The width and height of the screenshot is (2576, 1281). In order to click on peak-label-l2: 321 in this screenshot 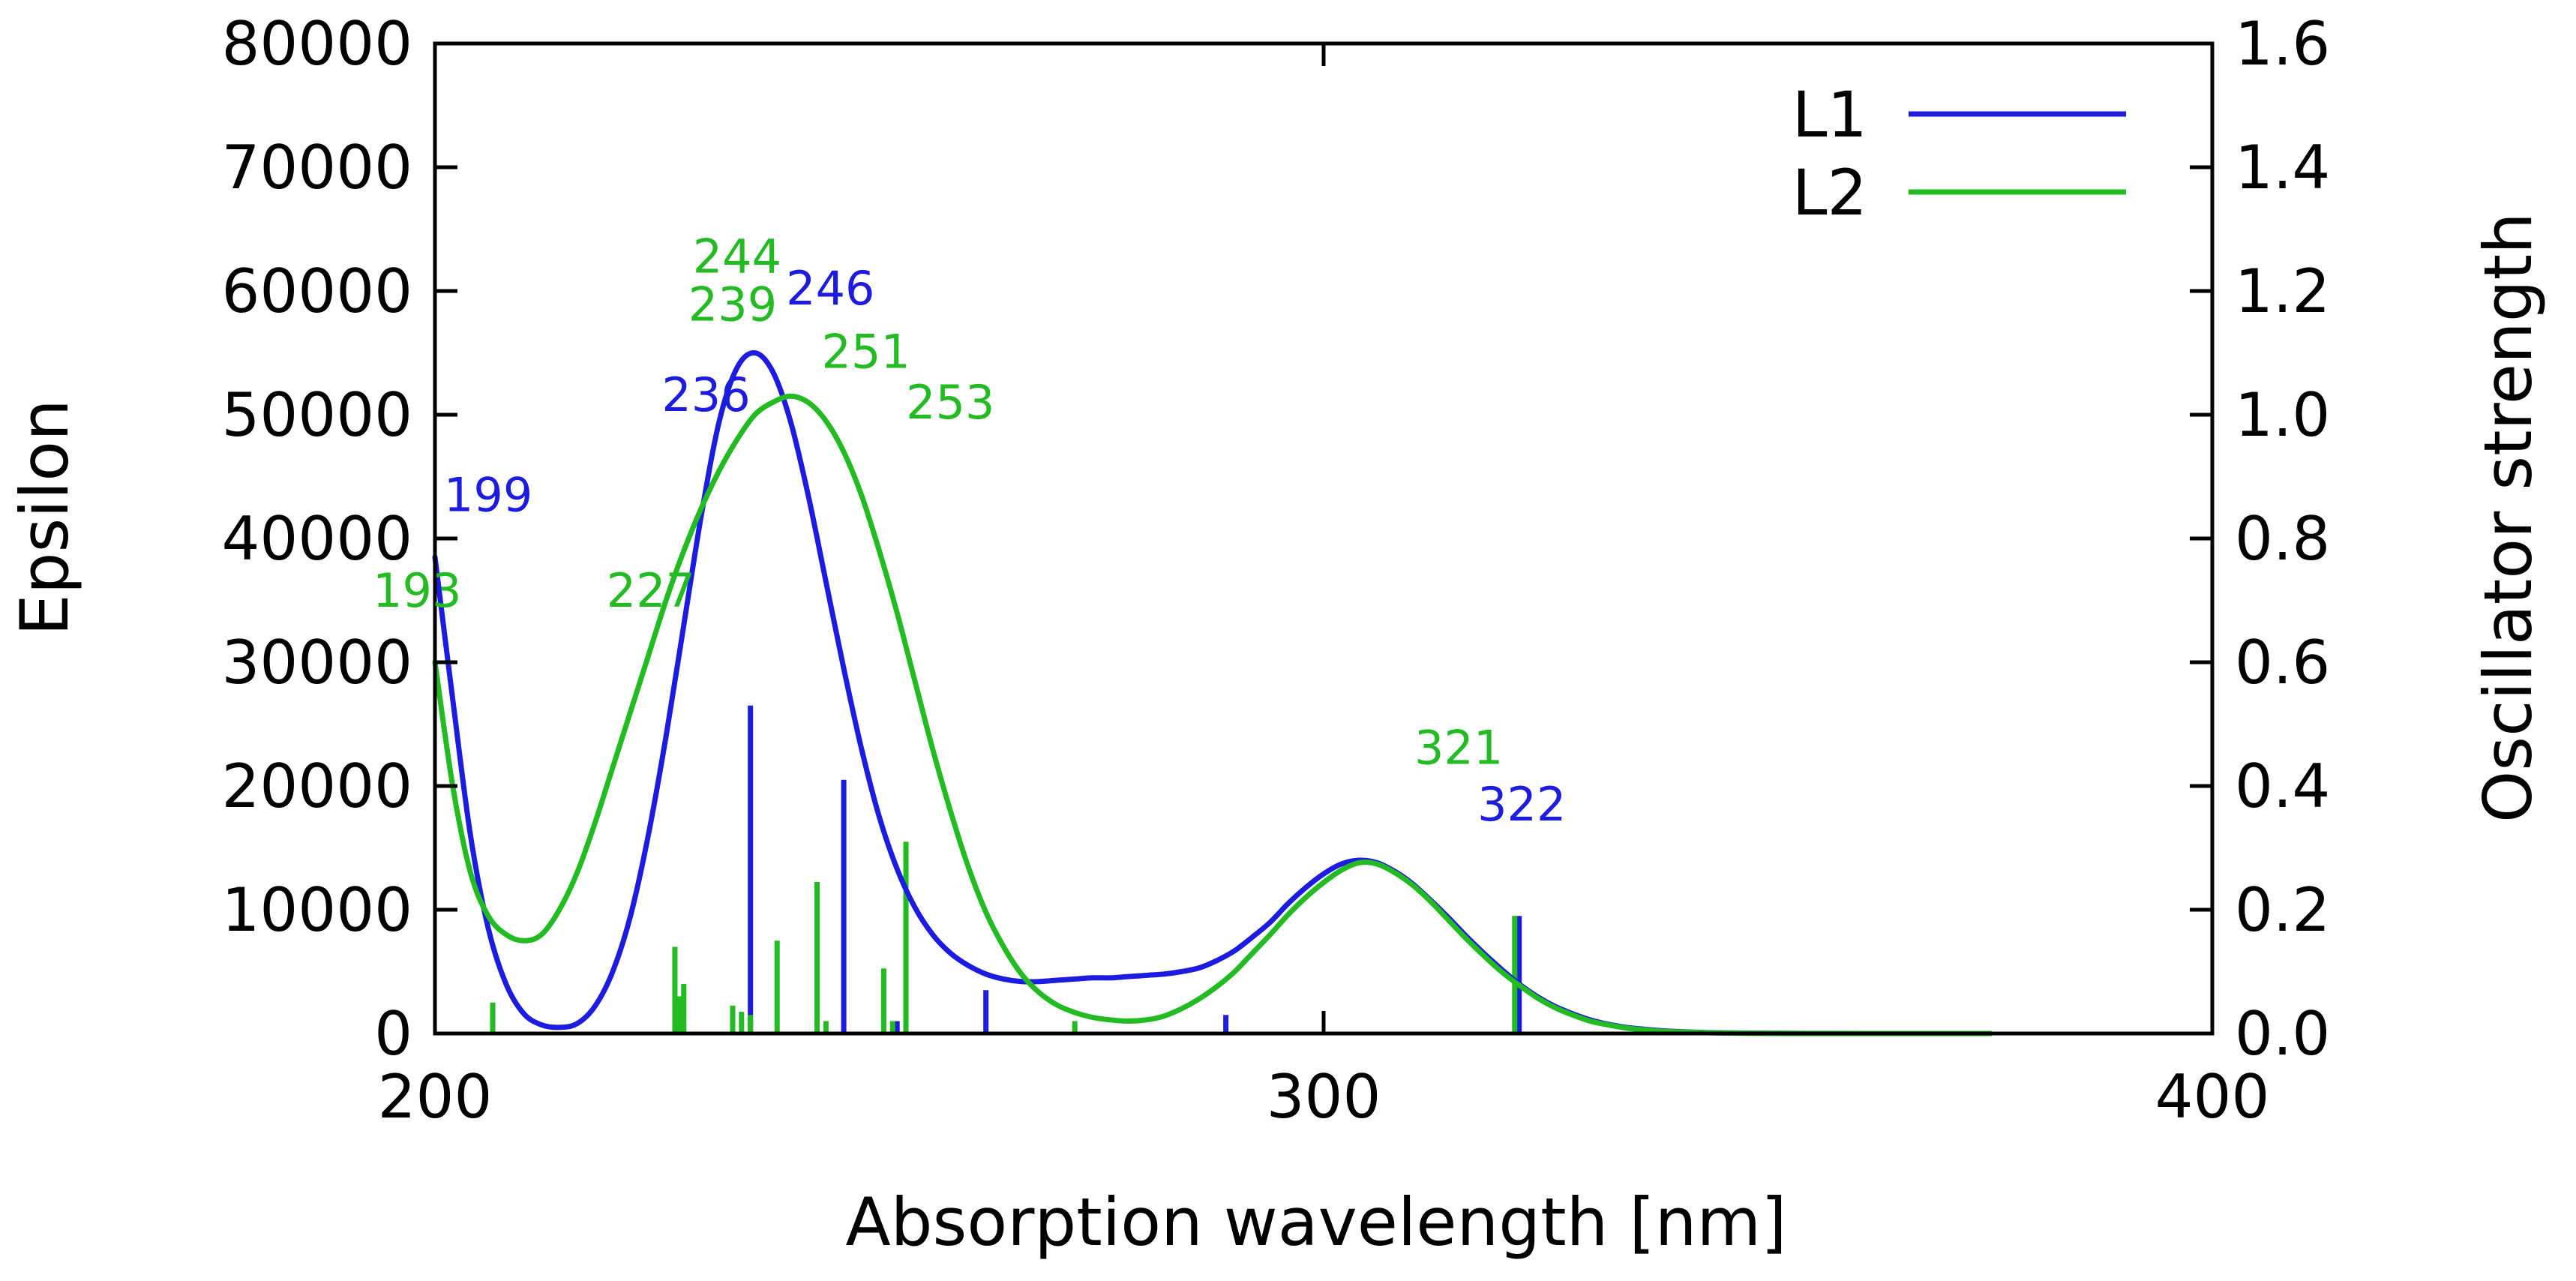, I will do `click(1459, 747)`.